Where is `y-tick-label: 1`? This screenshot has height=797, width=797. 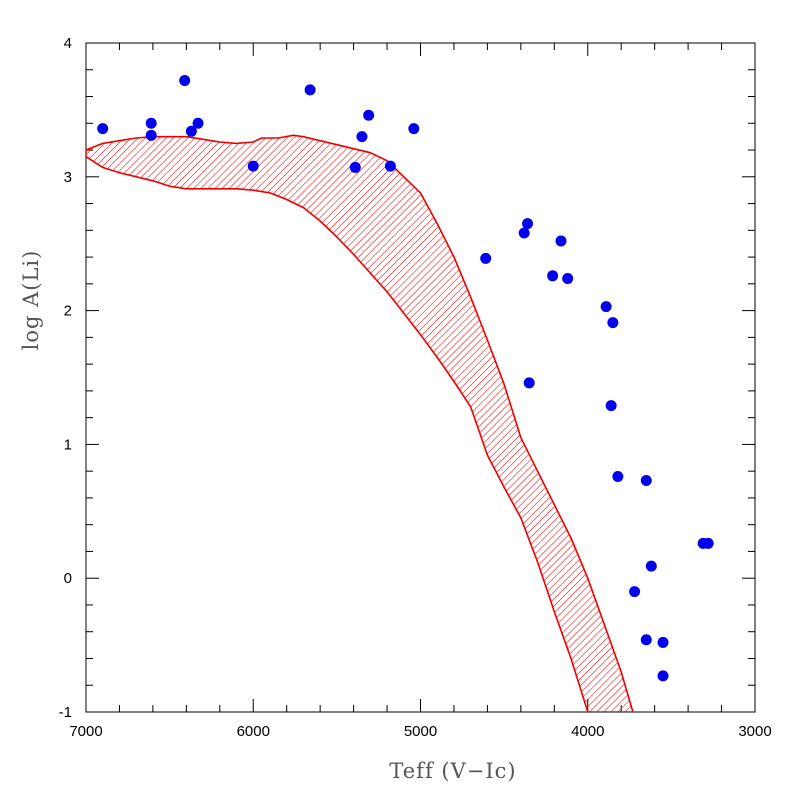
y-tick-label: 1 is located at coordinates (68, 444).